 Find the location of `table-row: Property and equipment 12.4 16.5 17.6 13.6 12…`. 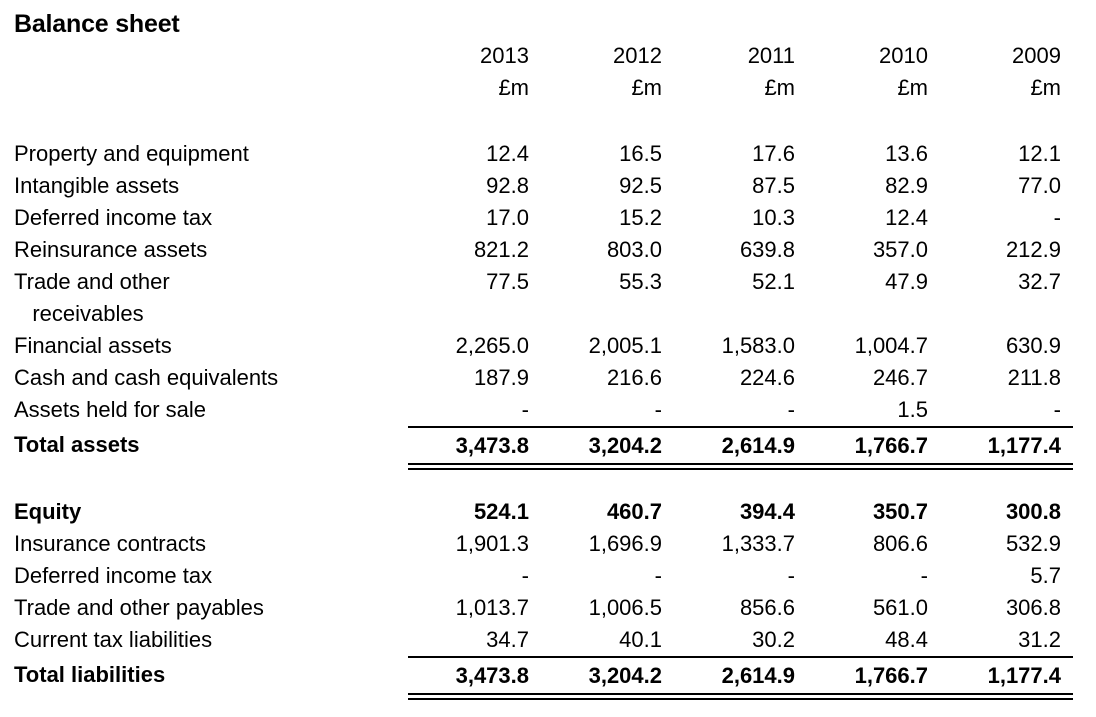

table-row: Property and equipment 12.4 16.5 17.6 13.6 12… is located at coordinates (543, 154).